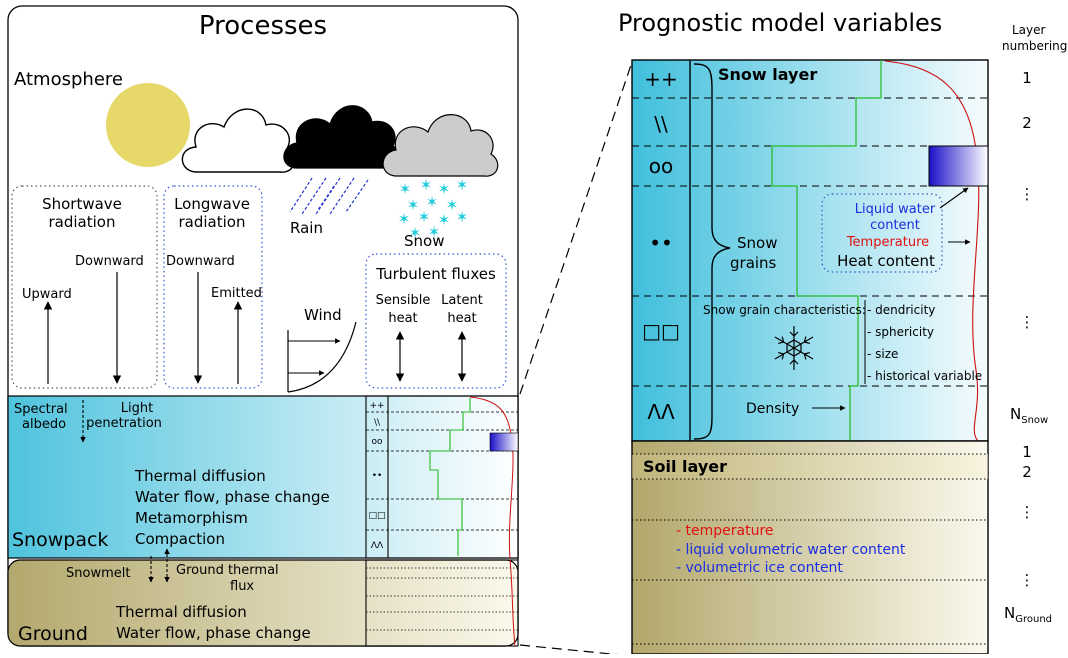 The image size is (1068, 658). What do you see at coordinates (180, 539) in the screenshot?
I see `snow-process-4: Compaction` at bounding box center [180, 539].